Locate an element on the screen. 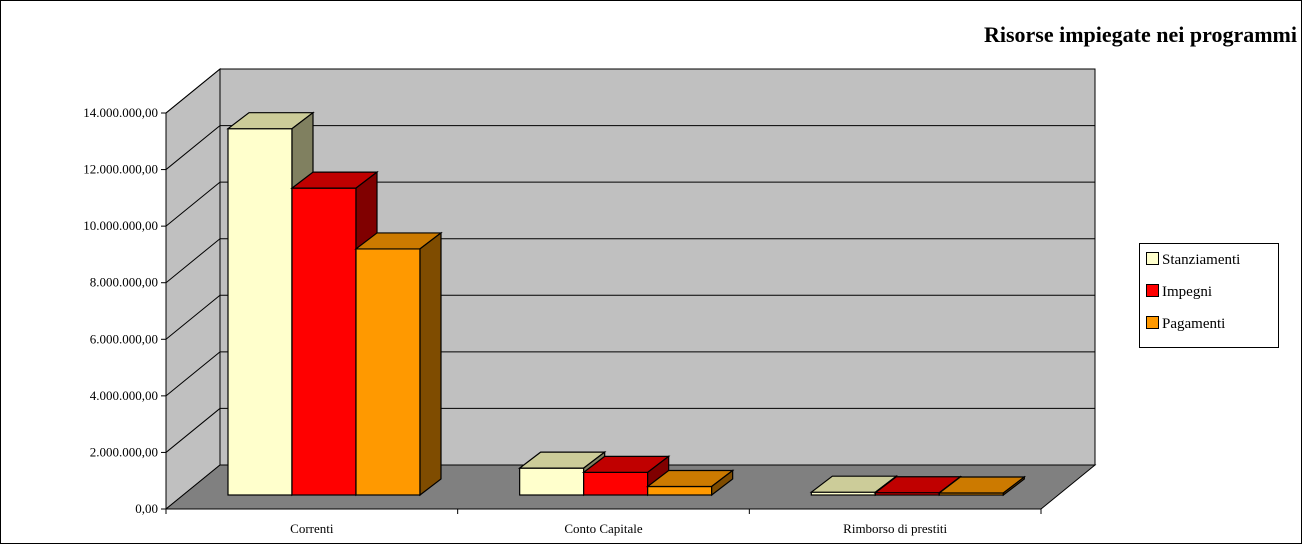  legend-swatch-pagamenti is located at coordinates (1152, 322).